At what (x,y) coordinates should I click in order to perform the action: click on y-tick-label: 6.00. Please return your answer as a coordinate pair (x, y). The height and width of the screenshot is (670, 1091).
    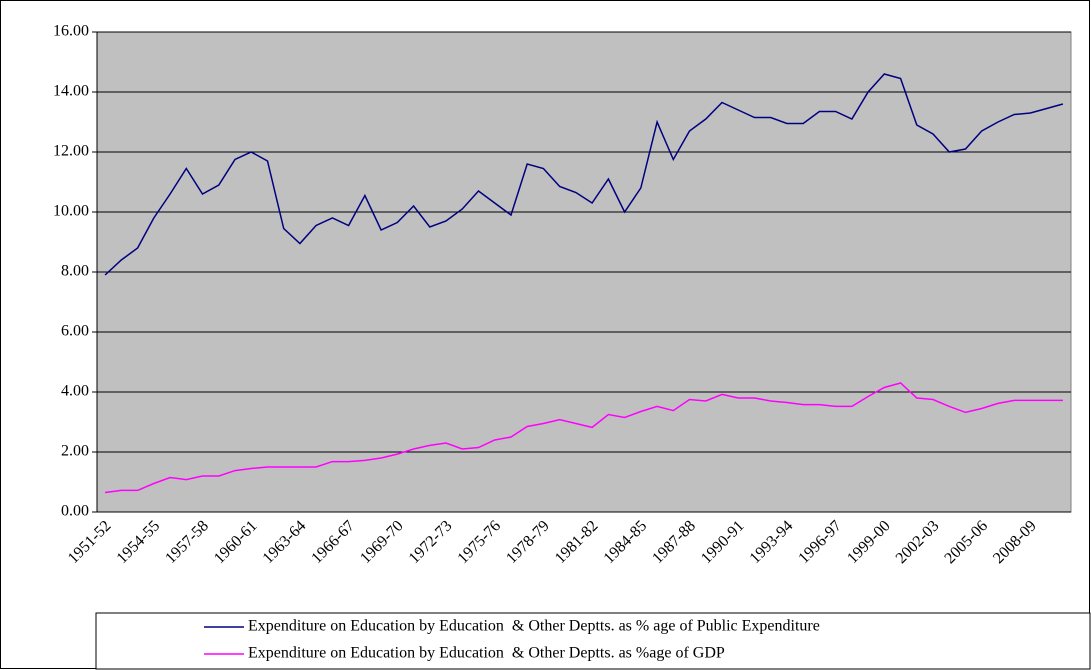
    Looking at the image, I should click on (75, 331).